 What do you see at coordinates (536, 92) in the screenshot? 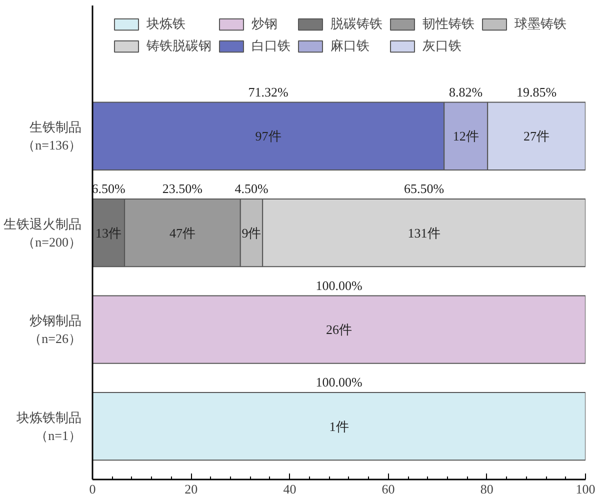
I see `data-label: 19.85%` at bounding box center [536, 92].